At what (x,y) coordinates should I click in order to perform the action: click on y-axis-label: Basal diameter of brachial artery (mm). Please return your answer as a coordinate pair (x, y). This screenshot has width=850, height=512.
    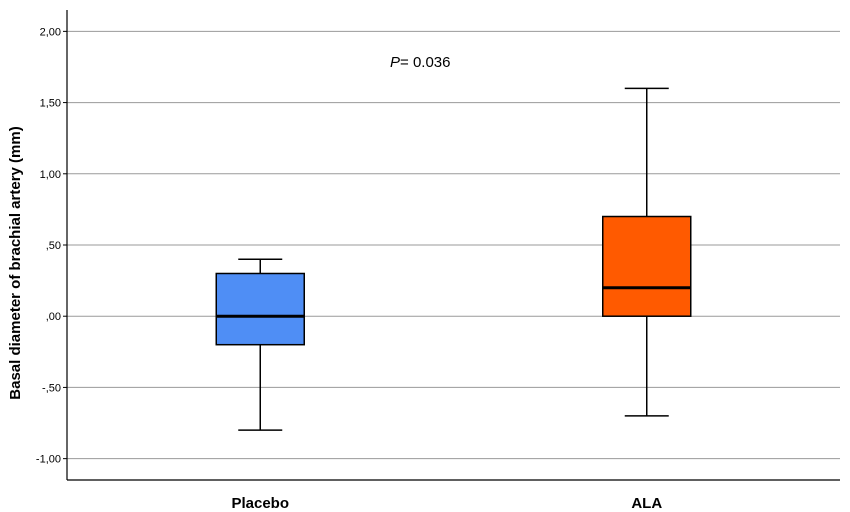
    Looking at the image, I should click on (15, 262).